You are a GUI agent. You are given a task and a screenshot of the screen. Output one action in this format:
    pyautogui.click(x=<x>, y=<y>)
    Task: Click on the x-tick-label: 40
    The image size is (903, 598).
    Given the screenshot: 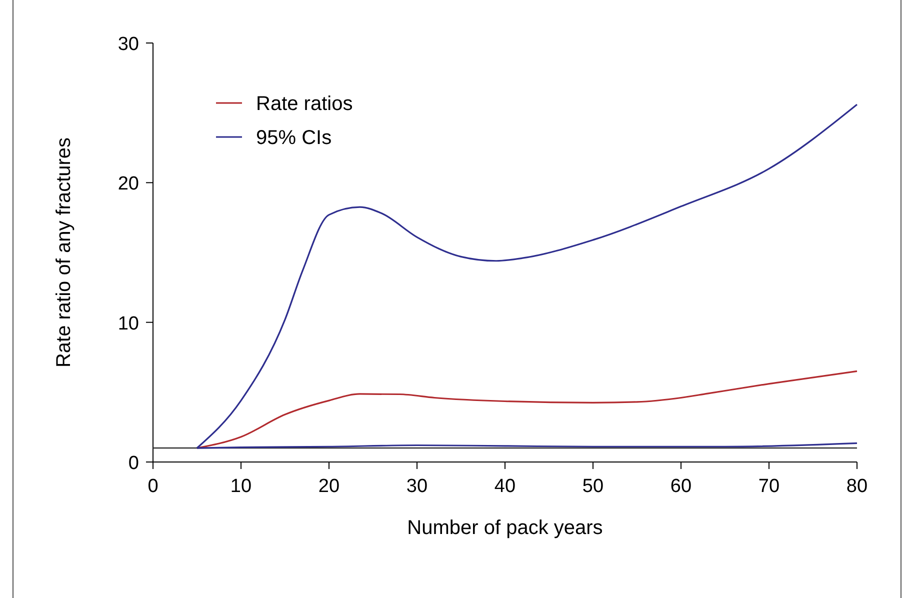 What is the action you would take?
    pyautogui.click(x=505, y=486)
    